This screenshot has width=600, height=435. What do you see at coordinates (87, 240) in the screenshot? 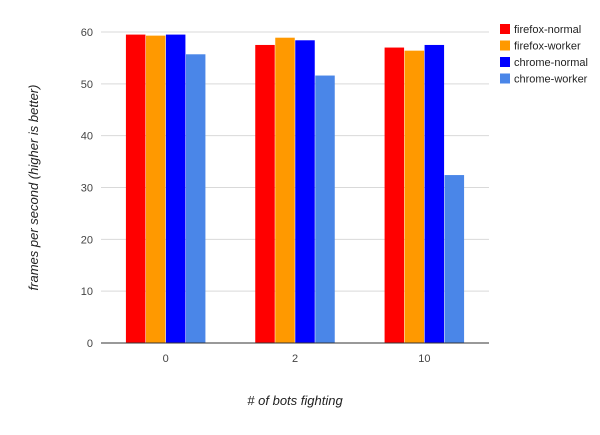
I see `y-tick-label: 20` at bounding box center [87, 240].